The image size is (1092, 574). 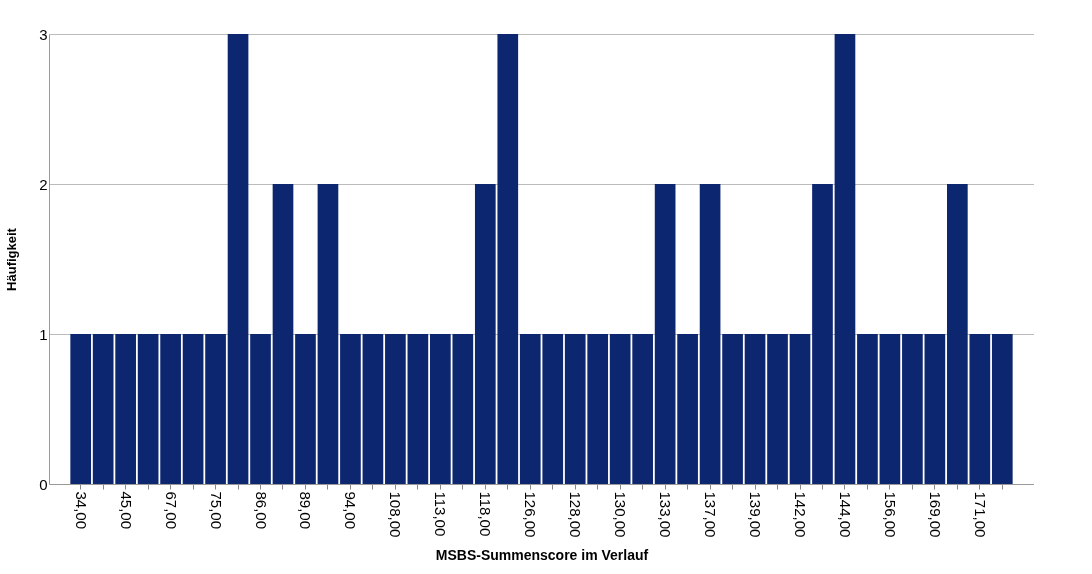 What do you see at coordinates (43, 334) in the screenshot?
I see `y-tick-label: 1` at bounding box center [43, 334].